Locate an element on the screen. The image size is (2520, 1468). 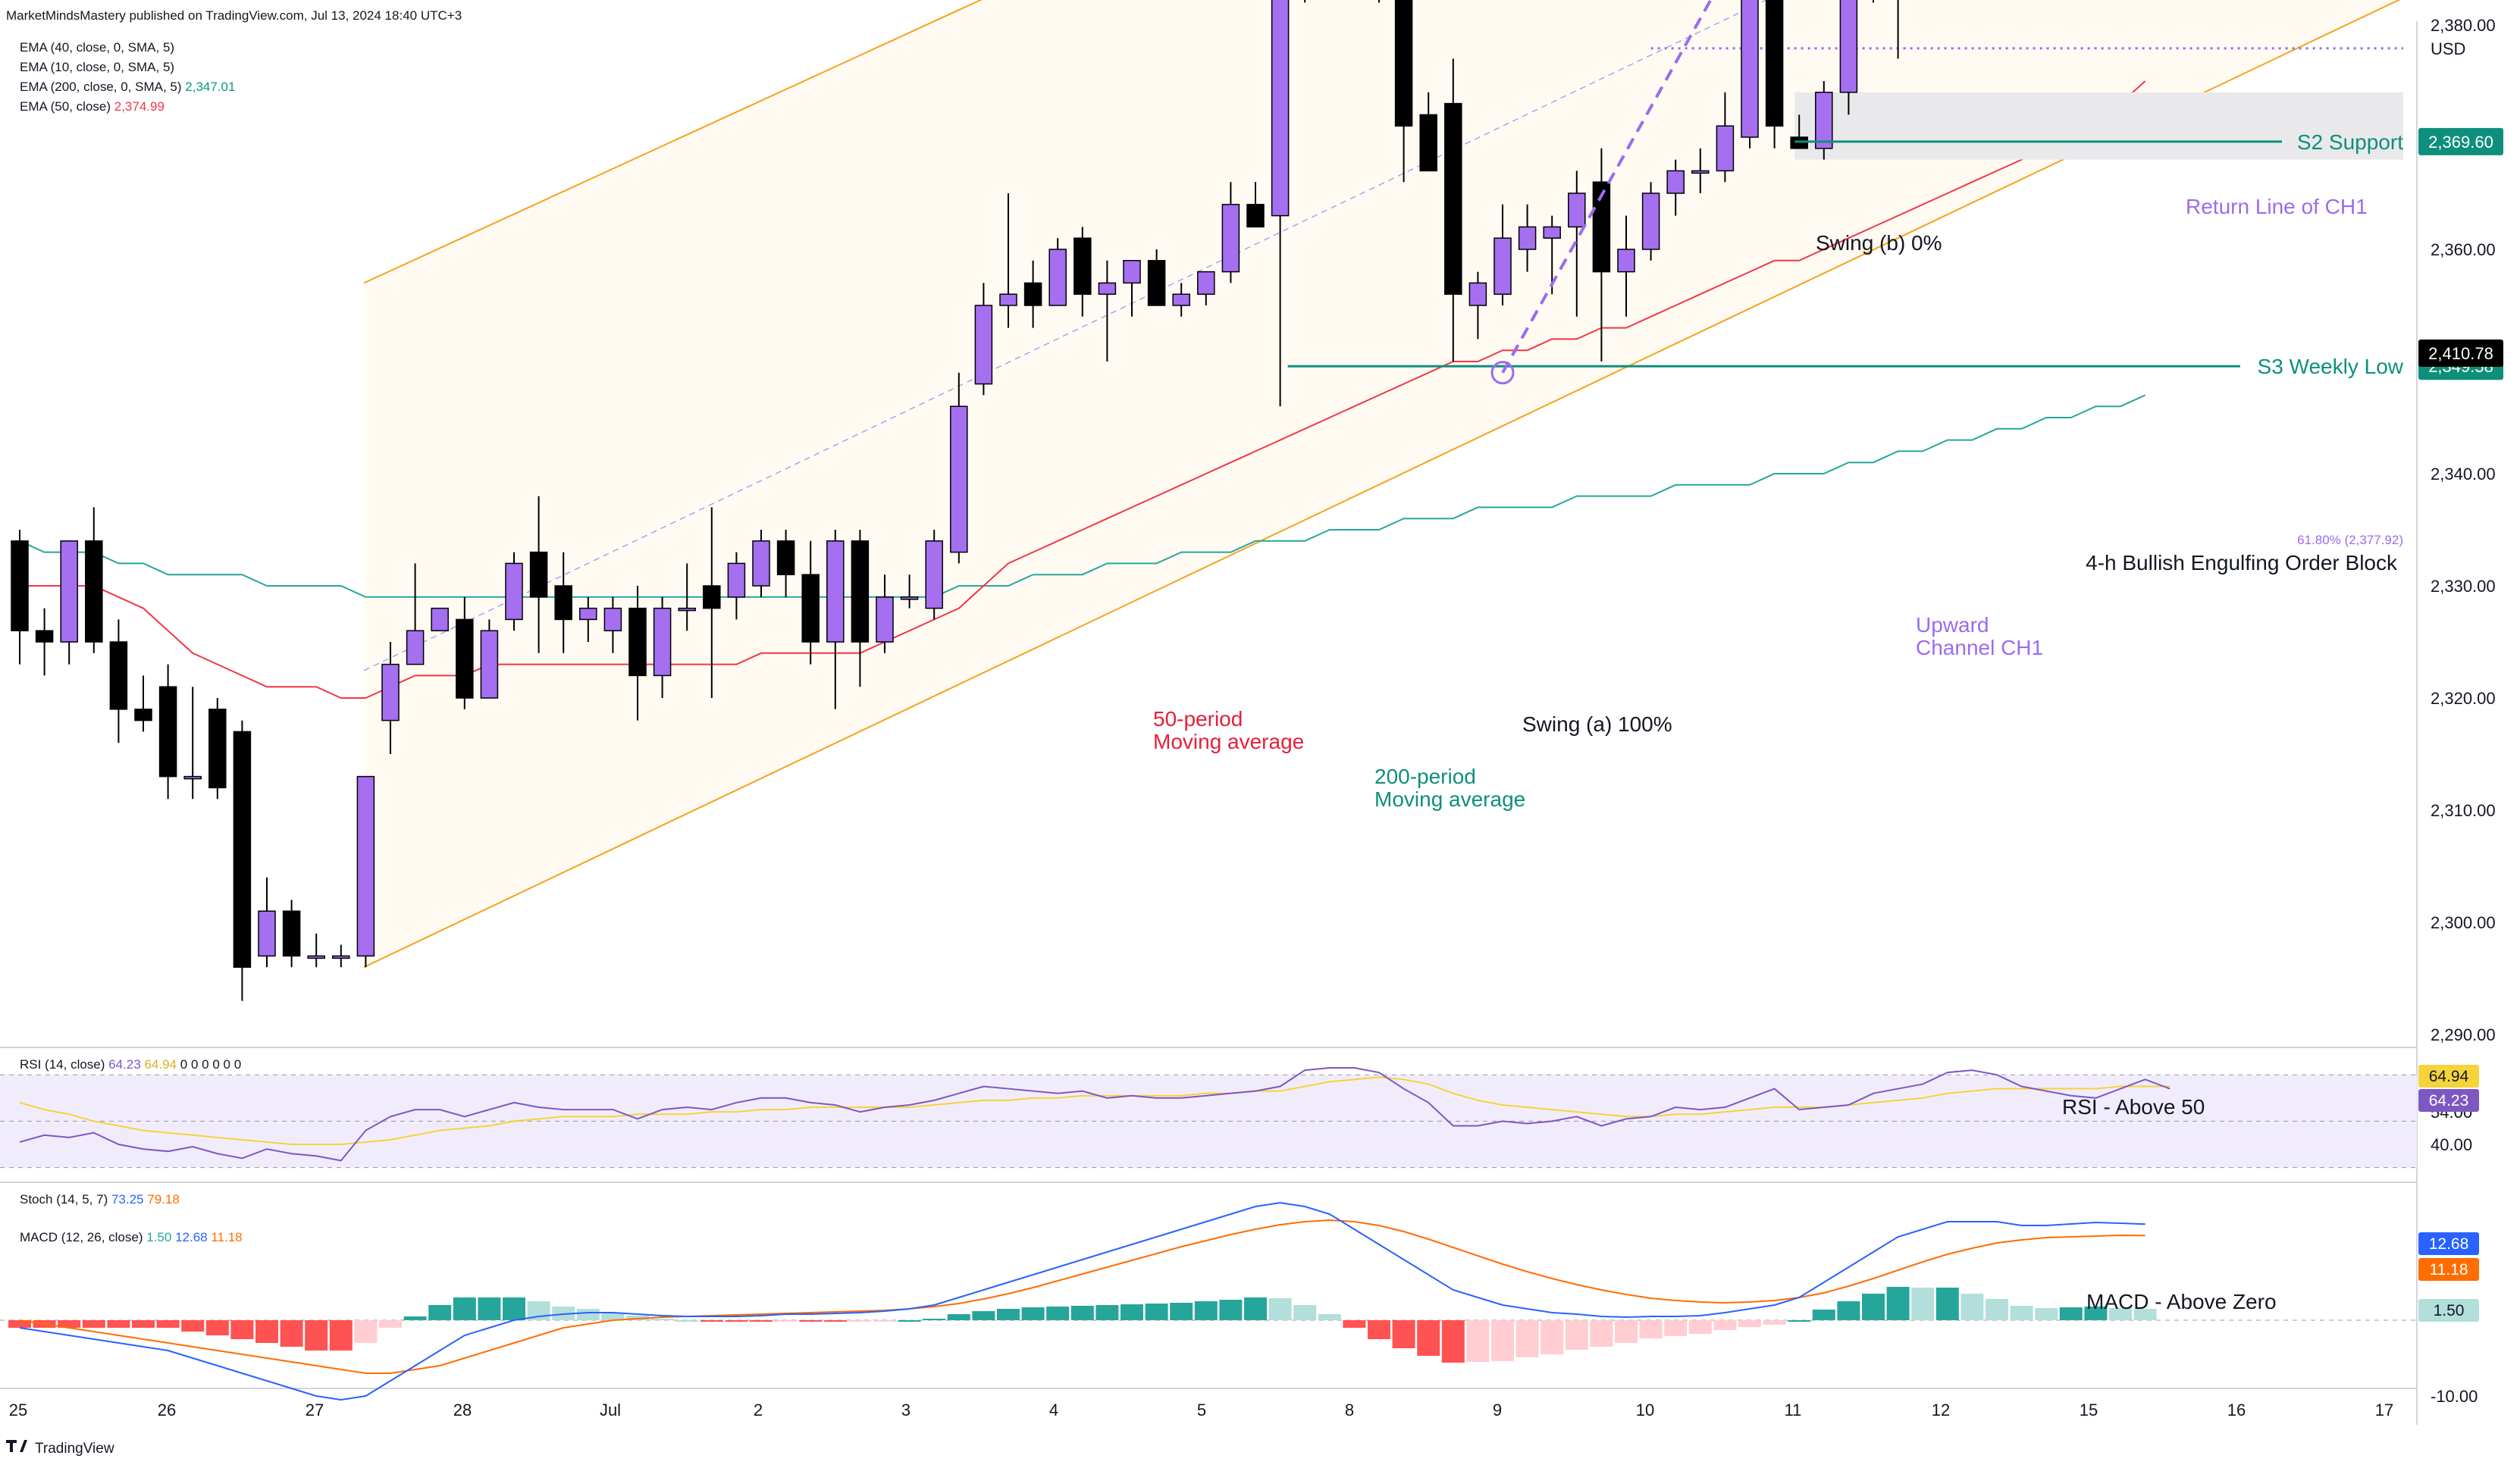
tradingview-logo: TradingView is located at coordinates (60, 1448).